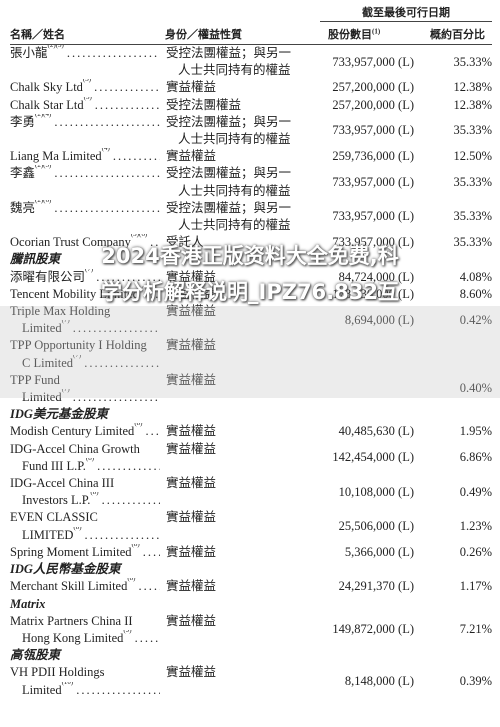 Image resolution: width=500 pixels, height=727 pixels. What do you see at coordinates (85, 363) in the screenshot?
I see `name-line: C Limited (7)` at bounding box center [85, 363].